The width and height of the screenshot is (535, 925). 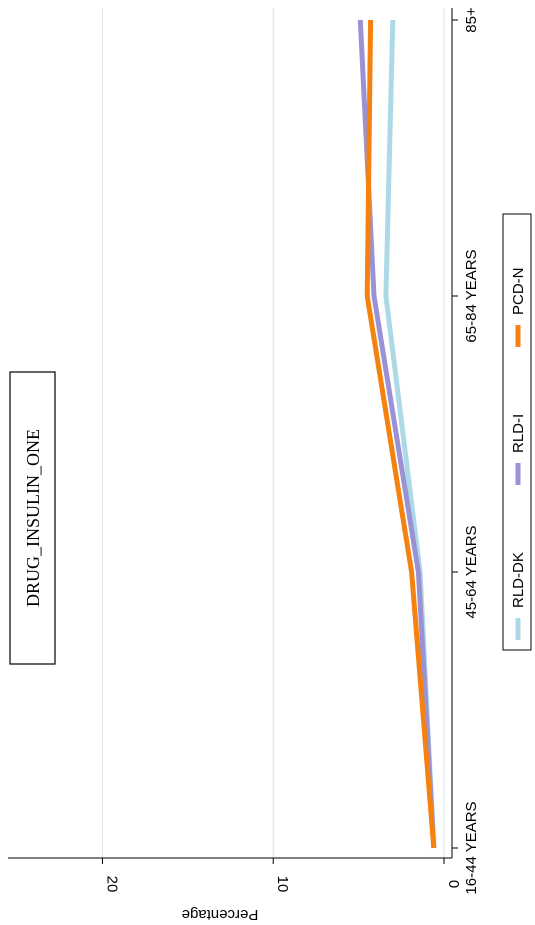 I want to click on legend-frame, so click(x=517, y=432).